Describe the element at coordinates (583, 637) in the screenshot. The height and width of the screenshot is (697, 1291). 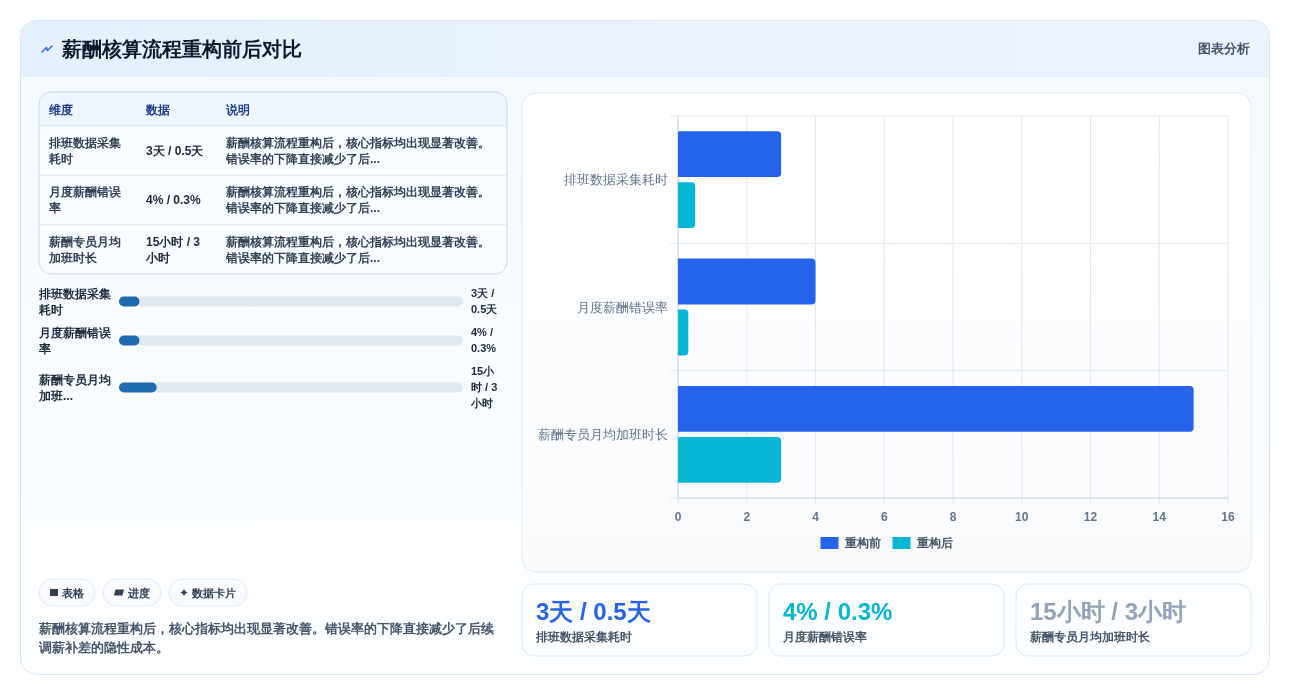
I see `category-label: 排班数据采集耗时` at that location.